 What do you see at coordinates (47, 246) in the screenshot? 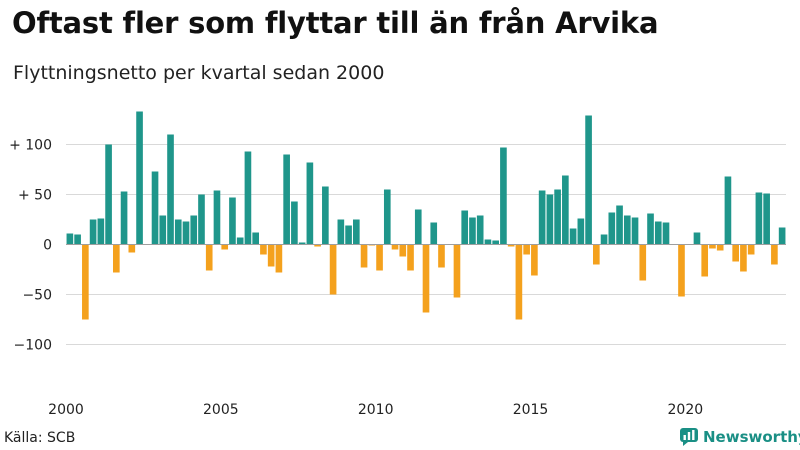
I see `y-tick-label: 0` at bounding box center [47, 246].